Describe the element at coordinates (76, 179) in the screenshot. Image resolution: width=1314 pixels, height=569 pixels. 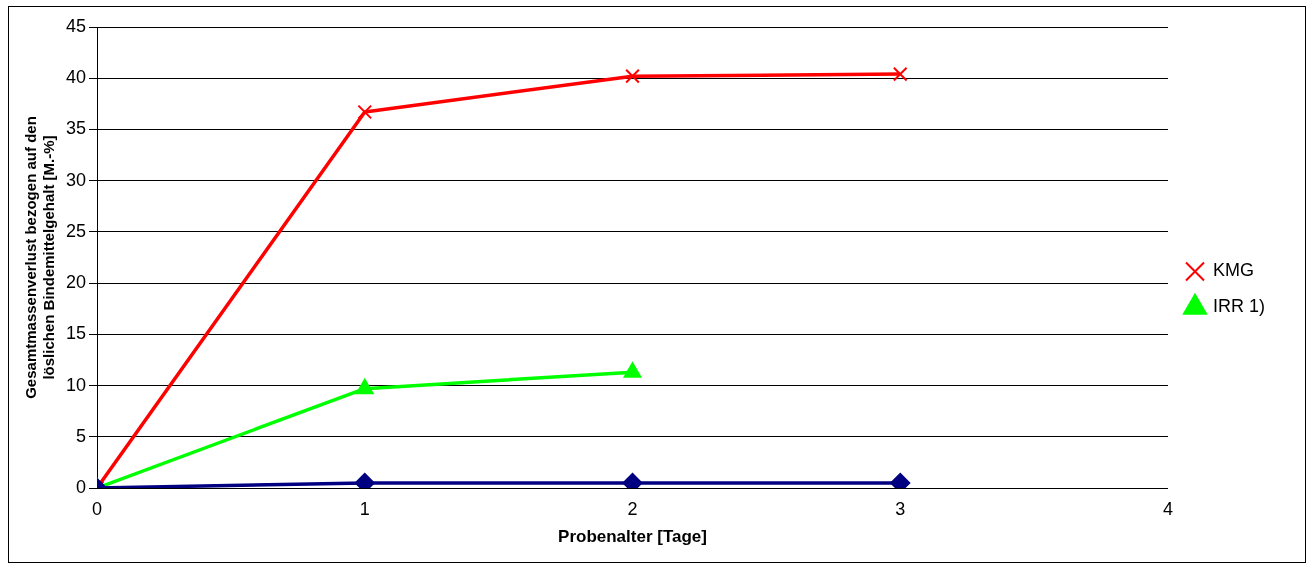
I see `y-tick-label: 30` at that location.